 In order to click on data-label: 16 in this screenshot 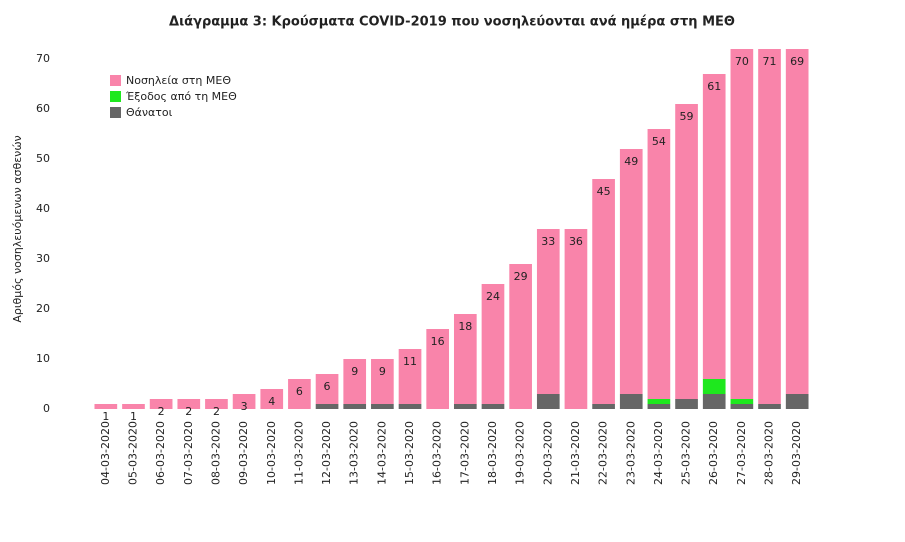, I will do `click(438, 341)`.